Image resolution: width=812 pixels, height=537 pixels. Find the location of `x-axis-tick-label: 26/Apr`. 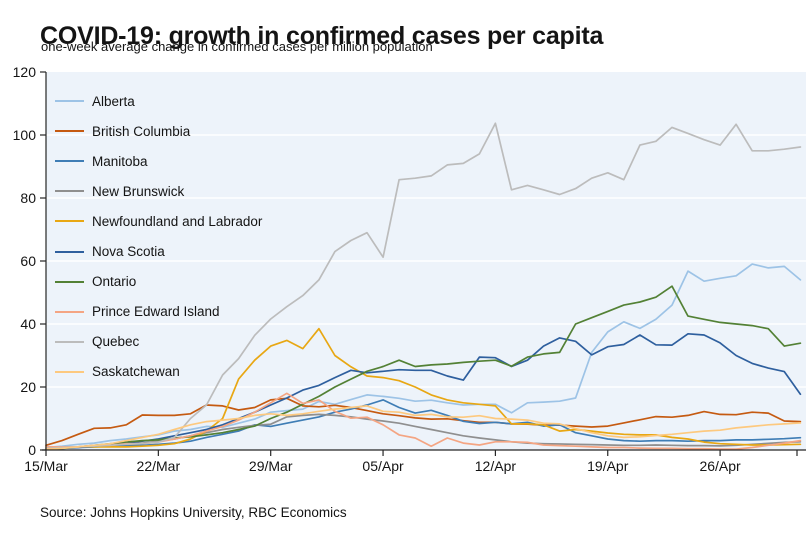

x-axis-tick-label: 26/Apr is located at coordinates (720, 466).